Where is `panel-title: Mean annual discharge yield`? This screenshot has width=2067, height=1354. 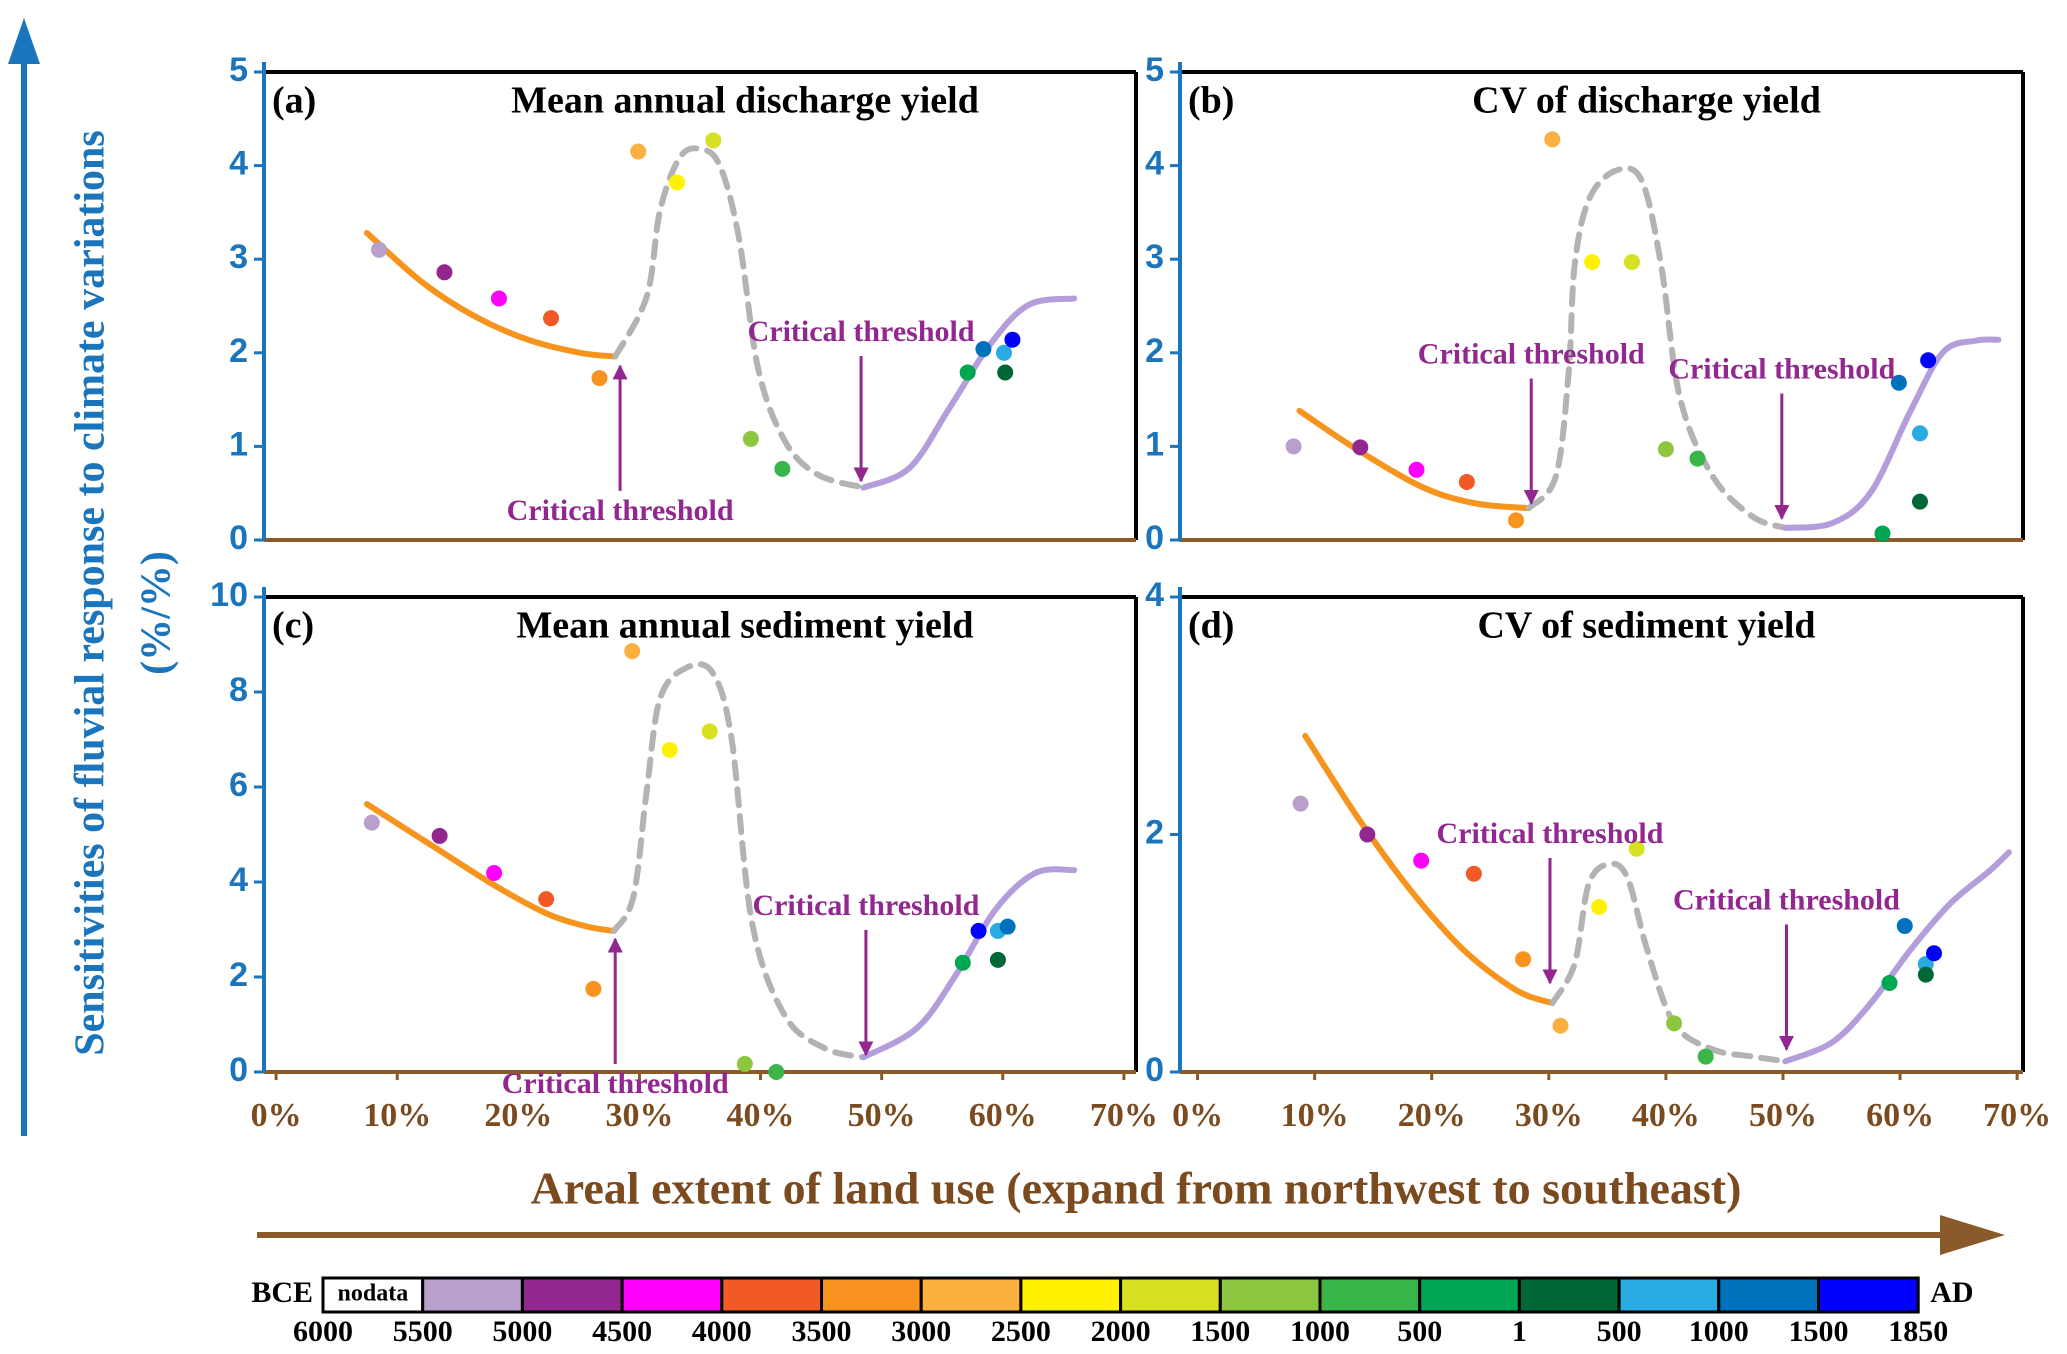 panel-title: Mean annual discharge yield is located at coordinates (745, 101).